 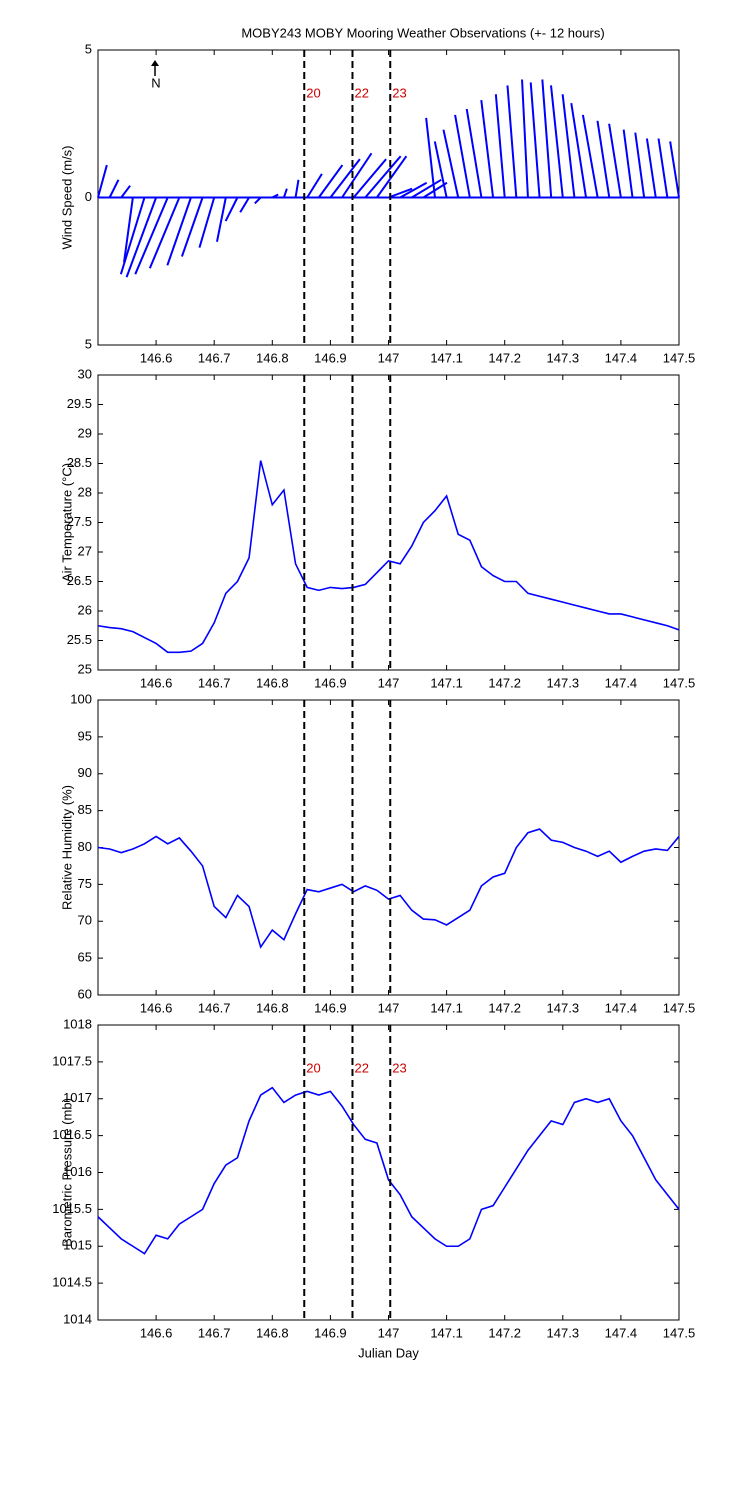 I want to click on y-tick-label: 1016, so click(x=77, y=1171).